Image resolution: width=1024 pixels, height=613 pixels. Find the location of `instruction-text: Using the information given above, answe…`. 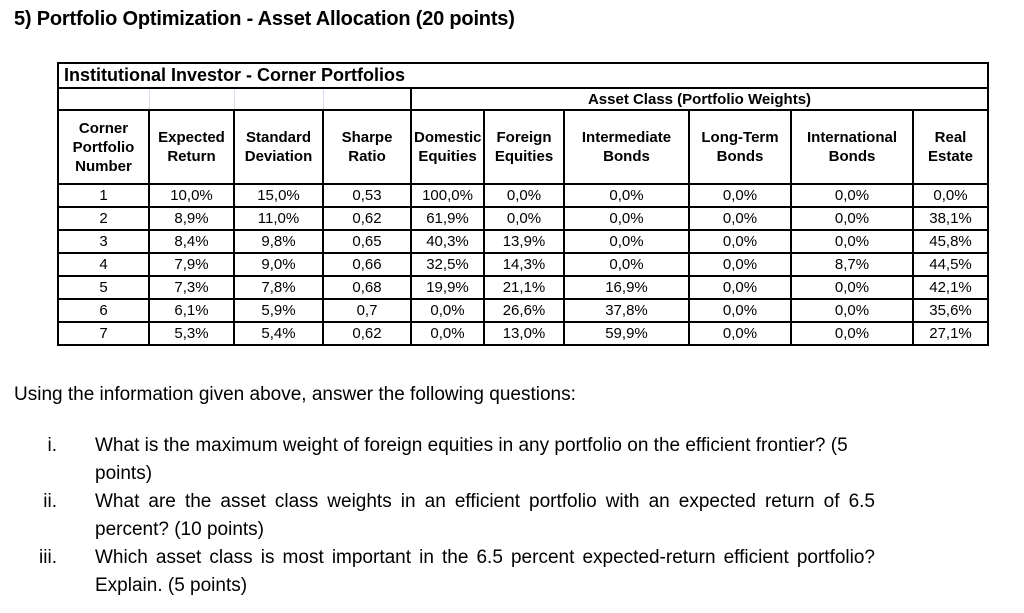

instruction-text: Using the information given above, answe… is located at coordinates (295, 394).